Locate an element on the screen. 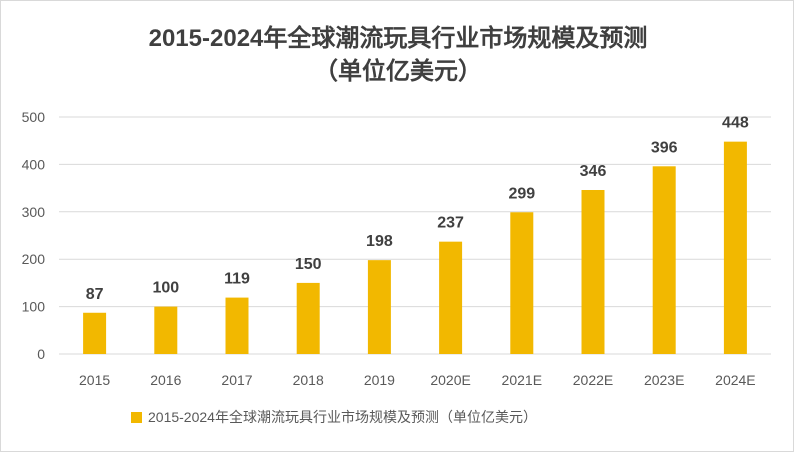  x-tick-label: 2021E is located at coordinates (522, 380).